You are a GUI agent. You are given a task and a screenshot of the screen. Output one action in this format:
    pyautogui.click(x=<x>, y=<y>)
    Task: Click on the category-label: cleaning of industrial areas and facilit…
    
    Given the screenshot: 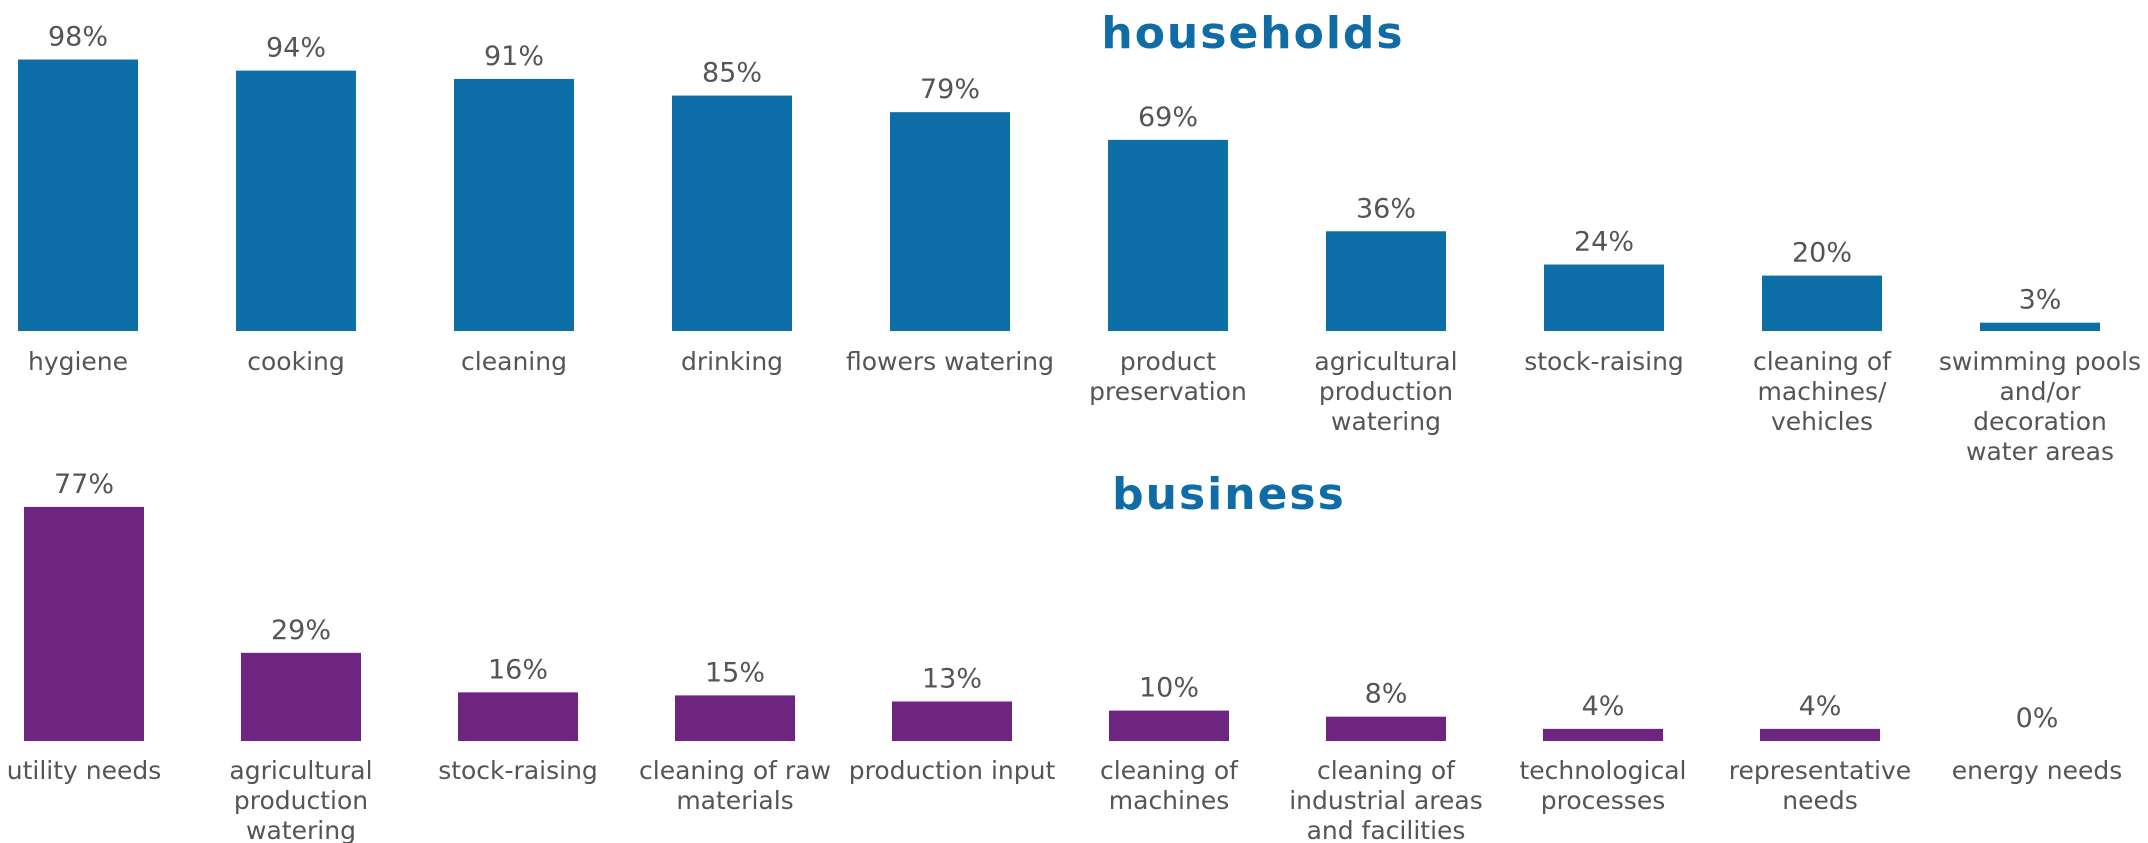 What is the action you would take?
    pyautogui.click(x=1386, y=799)
    